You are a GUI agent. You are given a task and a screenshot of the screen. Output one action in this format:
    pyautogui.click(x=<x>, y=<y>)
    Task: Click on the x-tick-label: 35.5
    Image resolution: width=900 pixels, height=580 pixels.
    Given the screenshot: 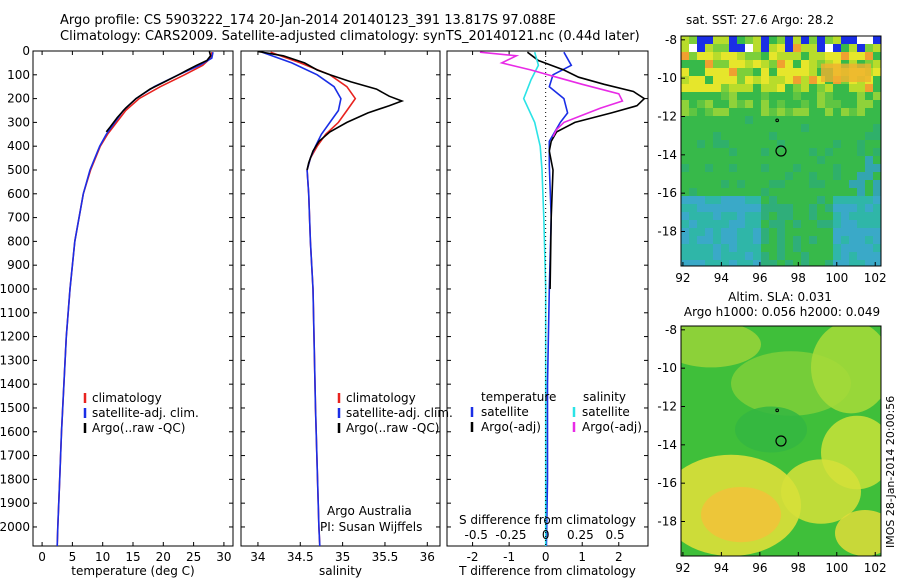 What is the action you would take?
    pyautogui.click(x=385, y=557)
    